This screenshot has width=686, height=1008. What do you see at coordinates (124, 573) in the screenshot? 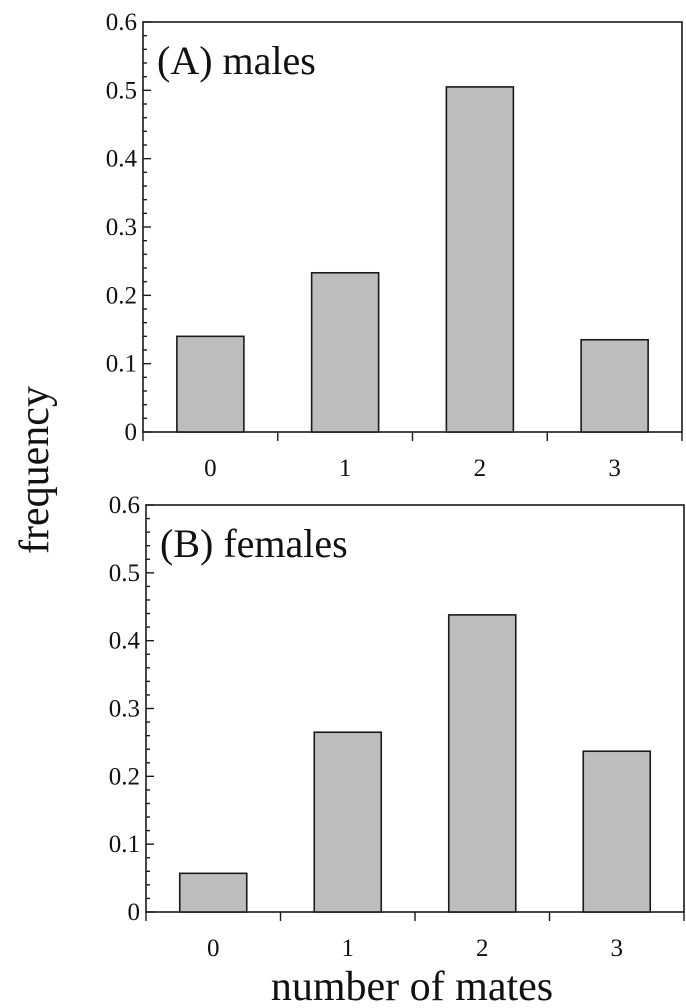
I see `females-y-tick-label: 0.5` at bounding box center [124, 573].